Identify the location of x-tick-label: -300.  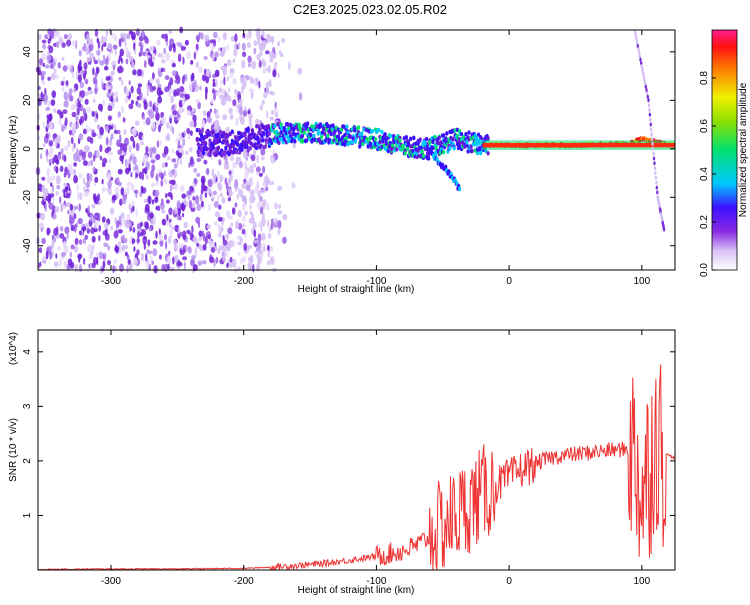
(111, 281).